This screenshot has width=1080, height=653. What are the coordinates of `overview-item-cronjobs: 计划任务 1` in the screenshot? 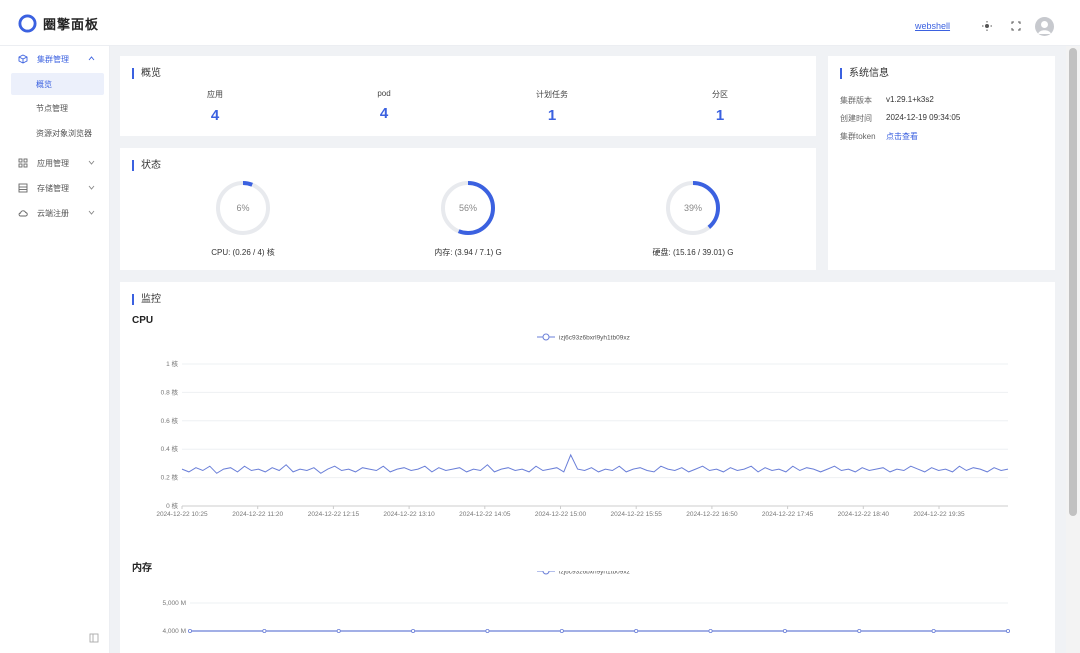 It's located at (552, 106).